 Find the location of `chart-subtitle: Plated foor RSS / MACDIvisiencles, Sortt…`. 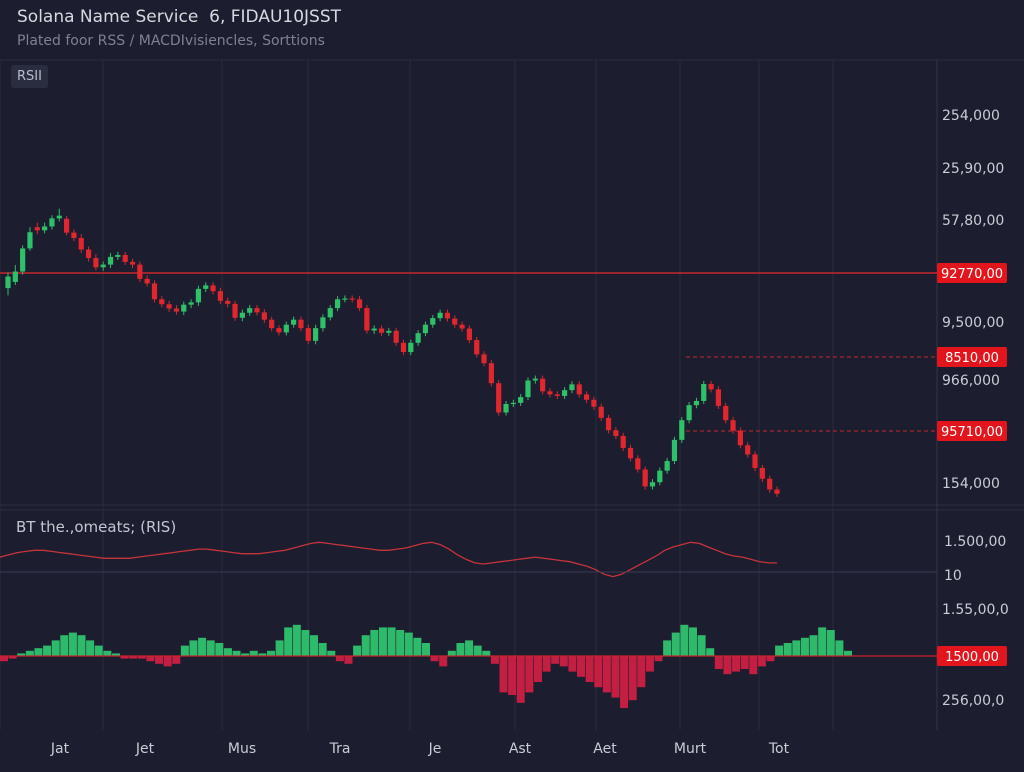

chart-subtitle: Plated foor RSS / MACDIvisiencles, Sortt… is located at coordinates (171, 41).